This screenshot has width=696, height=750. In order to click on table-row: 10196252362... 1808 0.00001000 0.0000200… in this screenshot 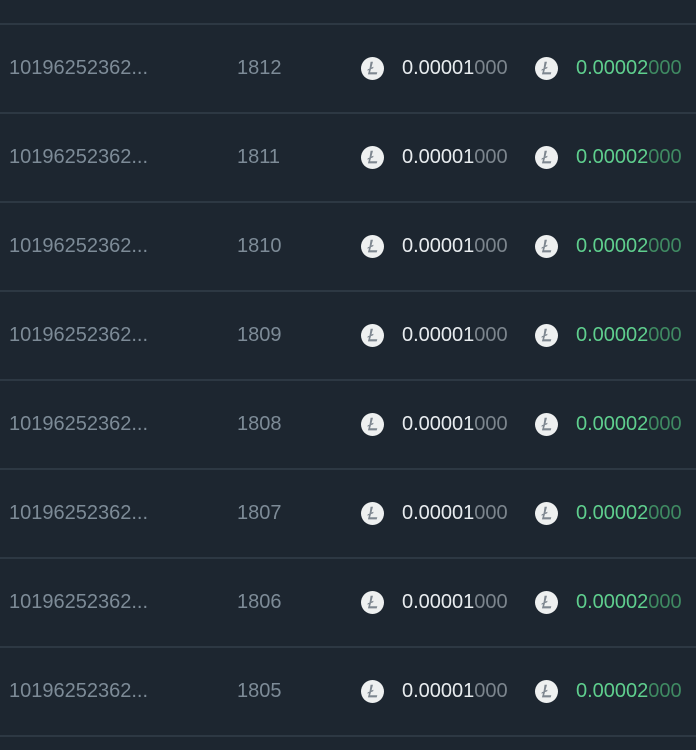, I will do `click(348, 423)`.